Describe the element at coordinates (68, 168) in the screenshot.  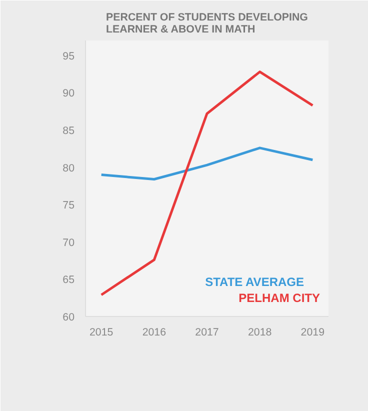
I see `y-tick-label: 80` at that location.